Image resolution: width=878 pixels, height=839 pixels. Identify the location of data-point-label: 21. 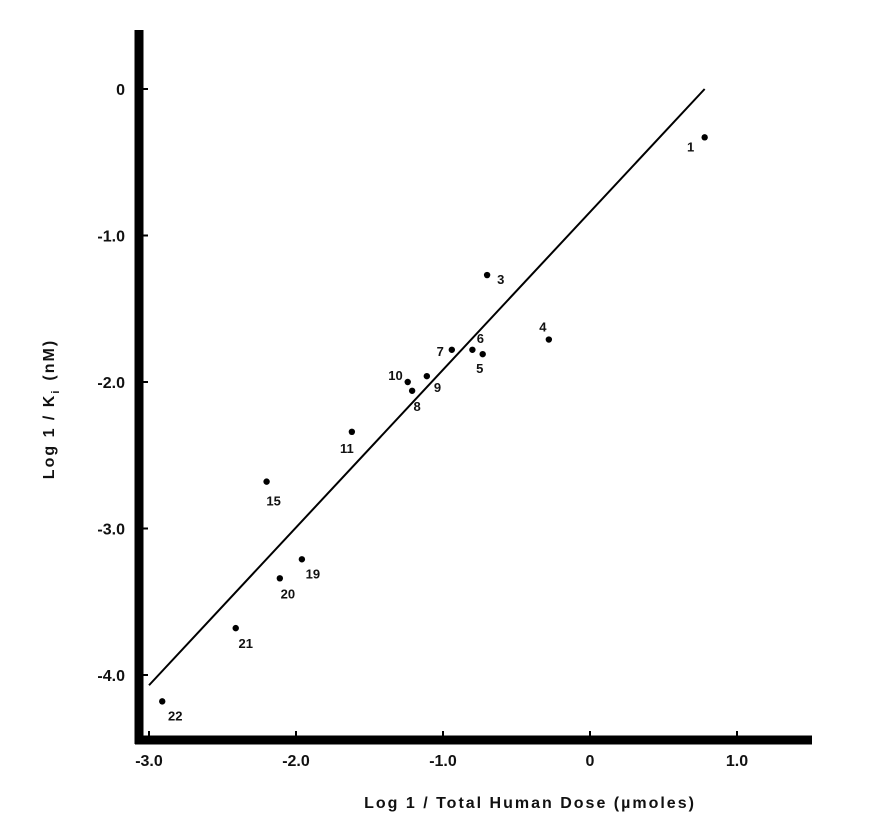
(245, 643).